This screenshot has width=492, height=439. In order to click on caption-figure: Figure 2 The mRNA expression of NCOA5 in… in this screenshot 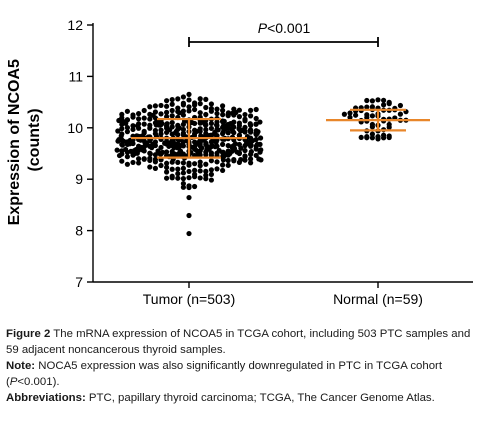, I will do `click(246, 342)`.